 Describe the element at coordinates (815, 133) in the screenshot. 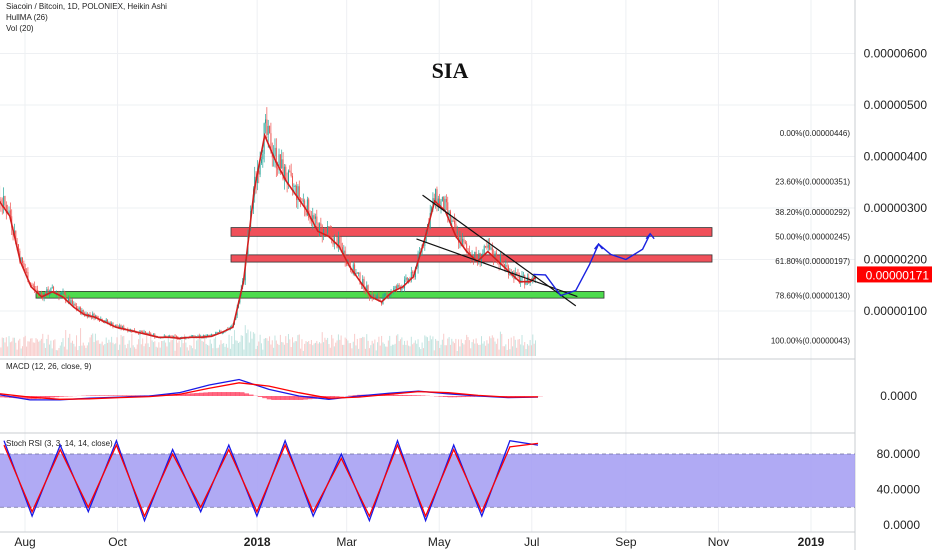

I see `fib-label: 0.00%(0.00000446)` at that location.